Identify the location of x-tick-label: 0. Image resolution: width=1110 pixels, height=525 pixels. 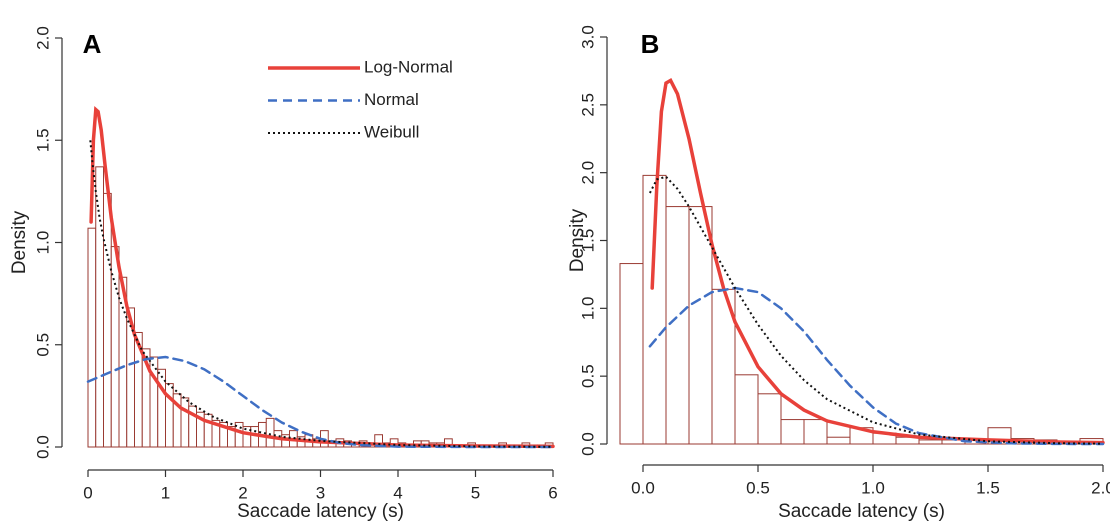
(87, 492).